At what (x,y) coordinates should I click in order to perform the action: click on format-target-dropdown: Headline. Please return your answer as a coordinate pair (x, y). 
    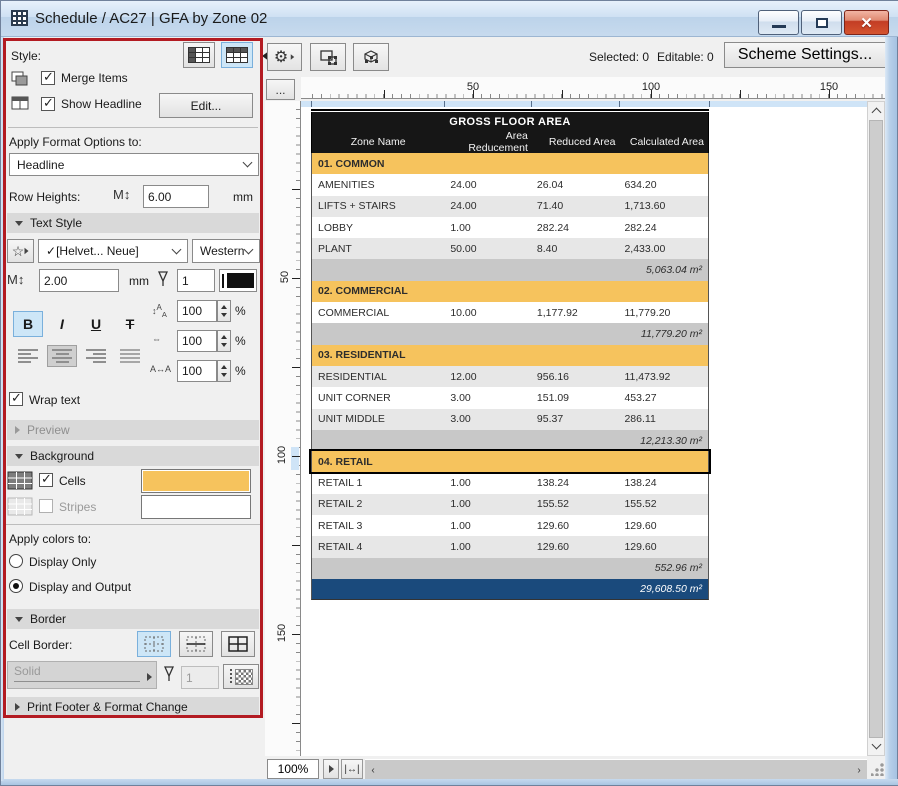
    Looking at the image, I should click on (134, 164).